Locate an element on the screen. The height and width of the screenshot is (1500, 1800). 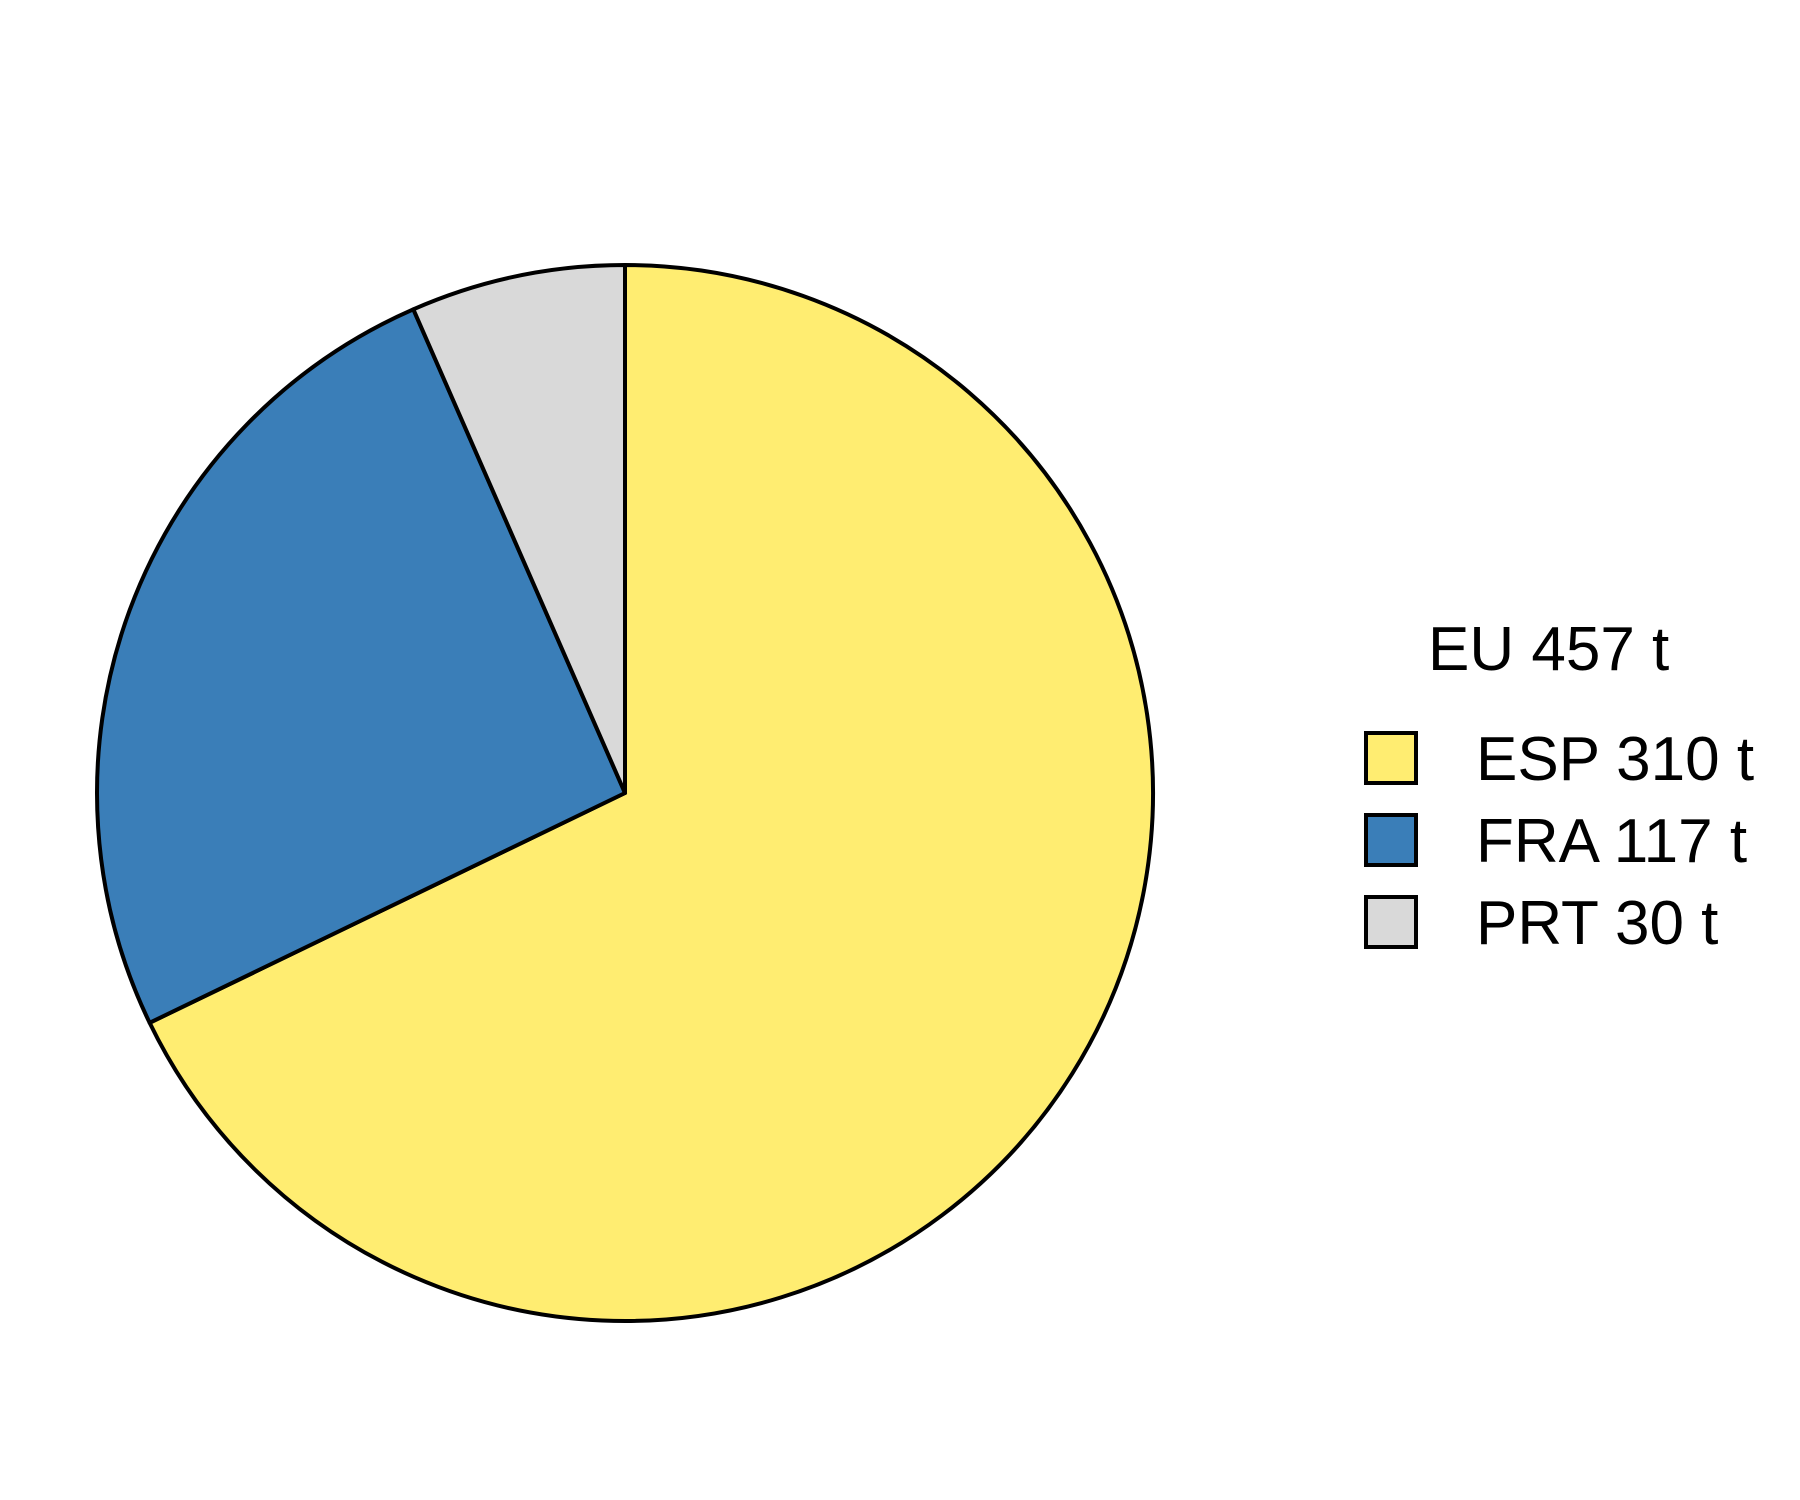
legend-swatch-fra is located at coordinates (1391, 840).